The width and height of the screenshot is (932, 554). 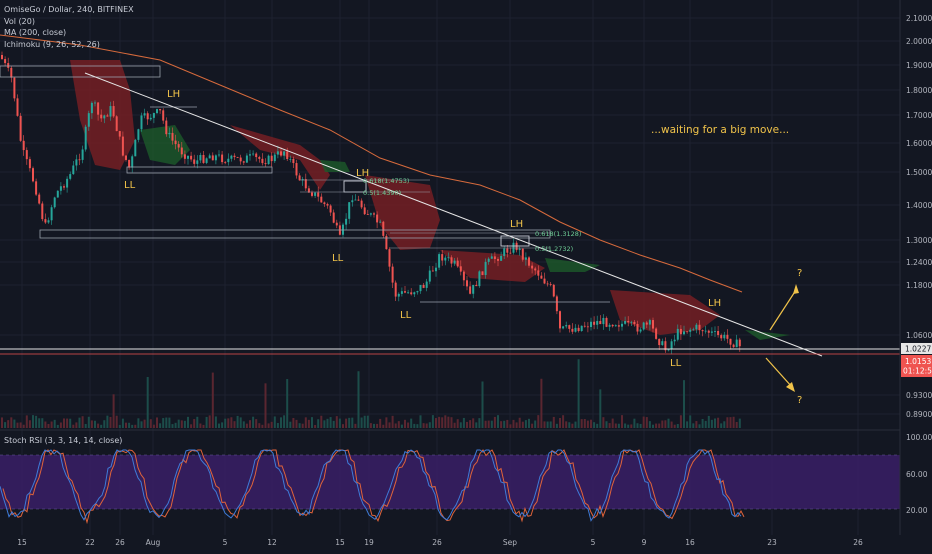 I want to click on swing-label: LL, so click(x=676, y=363).